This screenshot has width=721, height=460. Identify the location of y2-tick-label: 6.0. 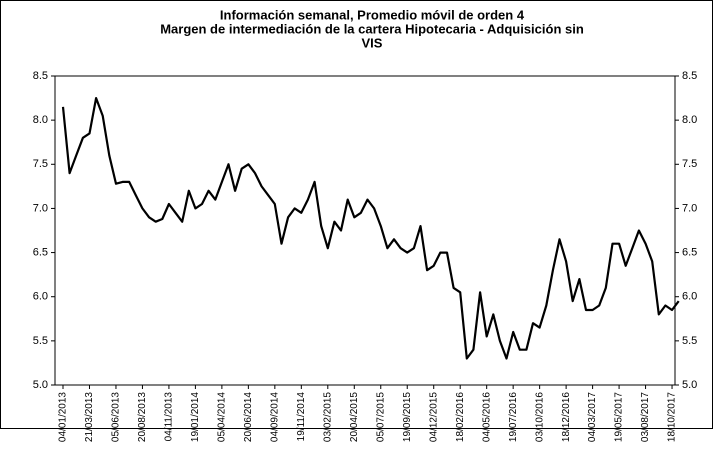
(689, 297).